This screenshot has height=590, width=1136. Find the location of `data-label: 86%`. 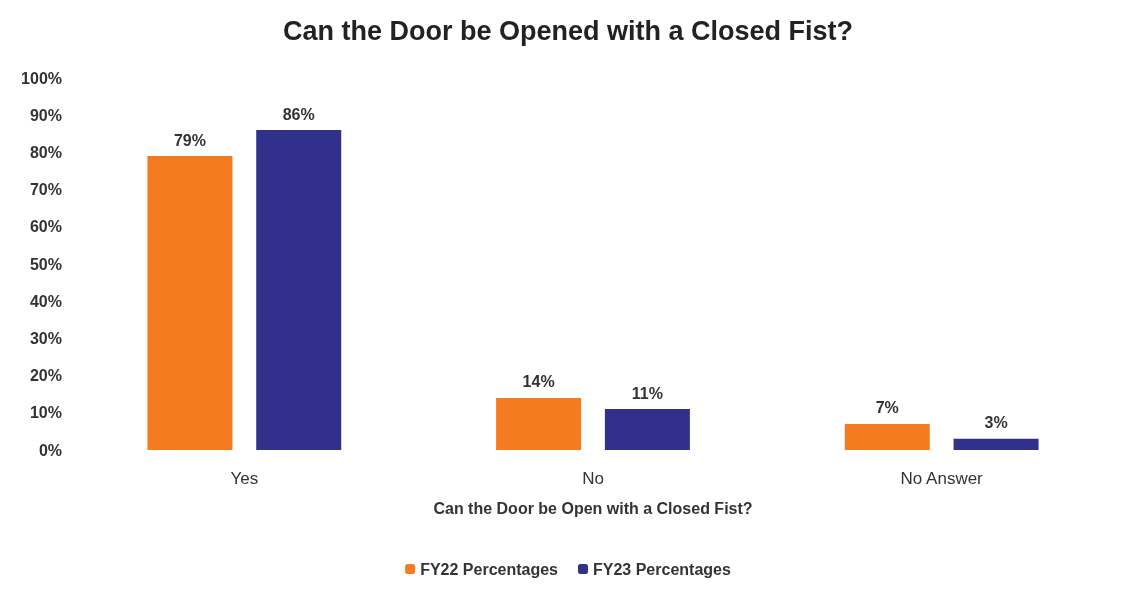

data-label: 86% is located at coordinates (298, 114).